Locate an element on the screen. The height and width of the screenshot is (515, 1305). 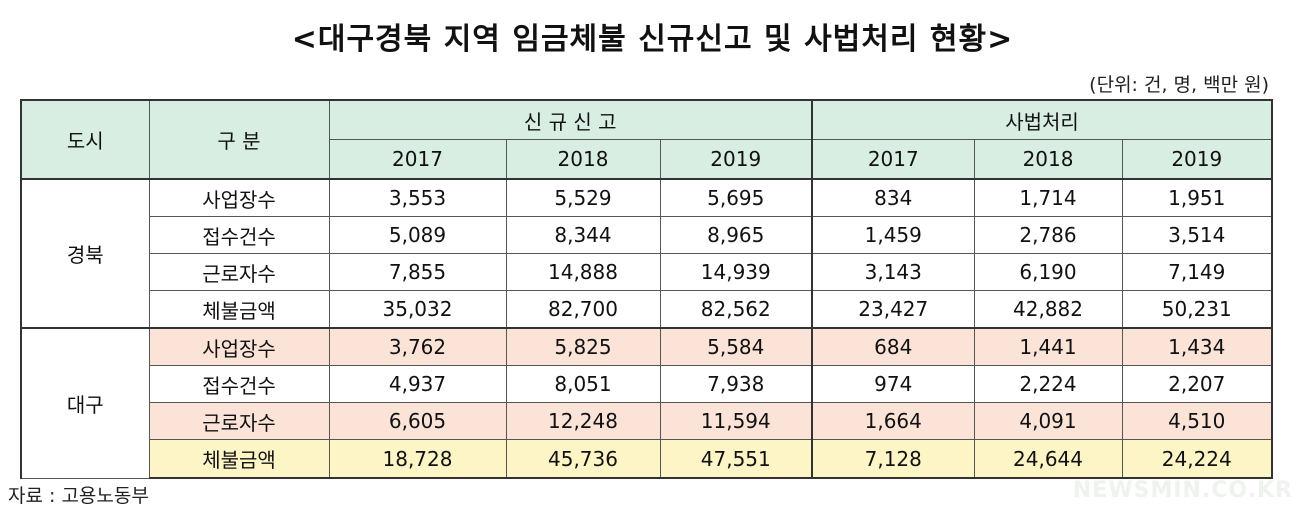
table-cell: 3,762 is located at coordinates (417, 346).